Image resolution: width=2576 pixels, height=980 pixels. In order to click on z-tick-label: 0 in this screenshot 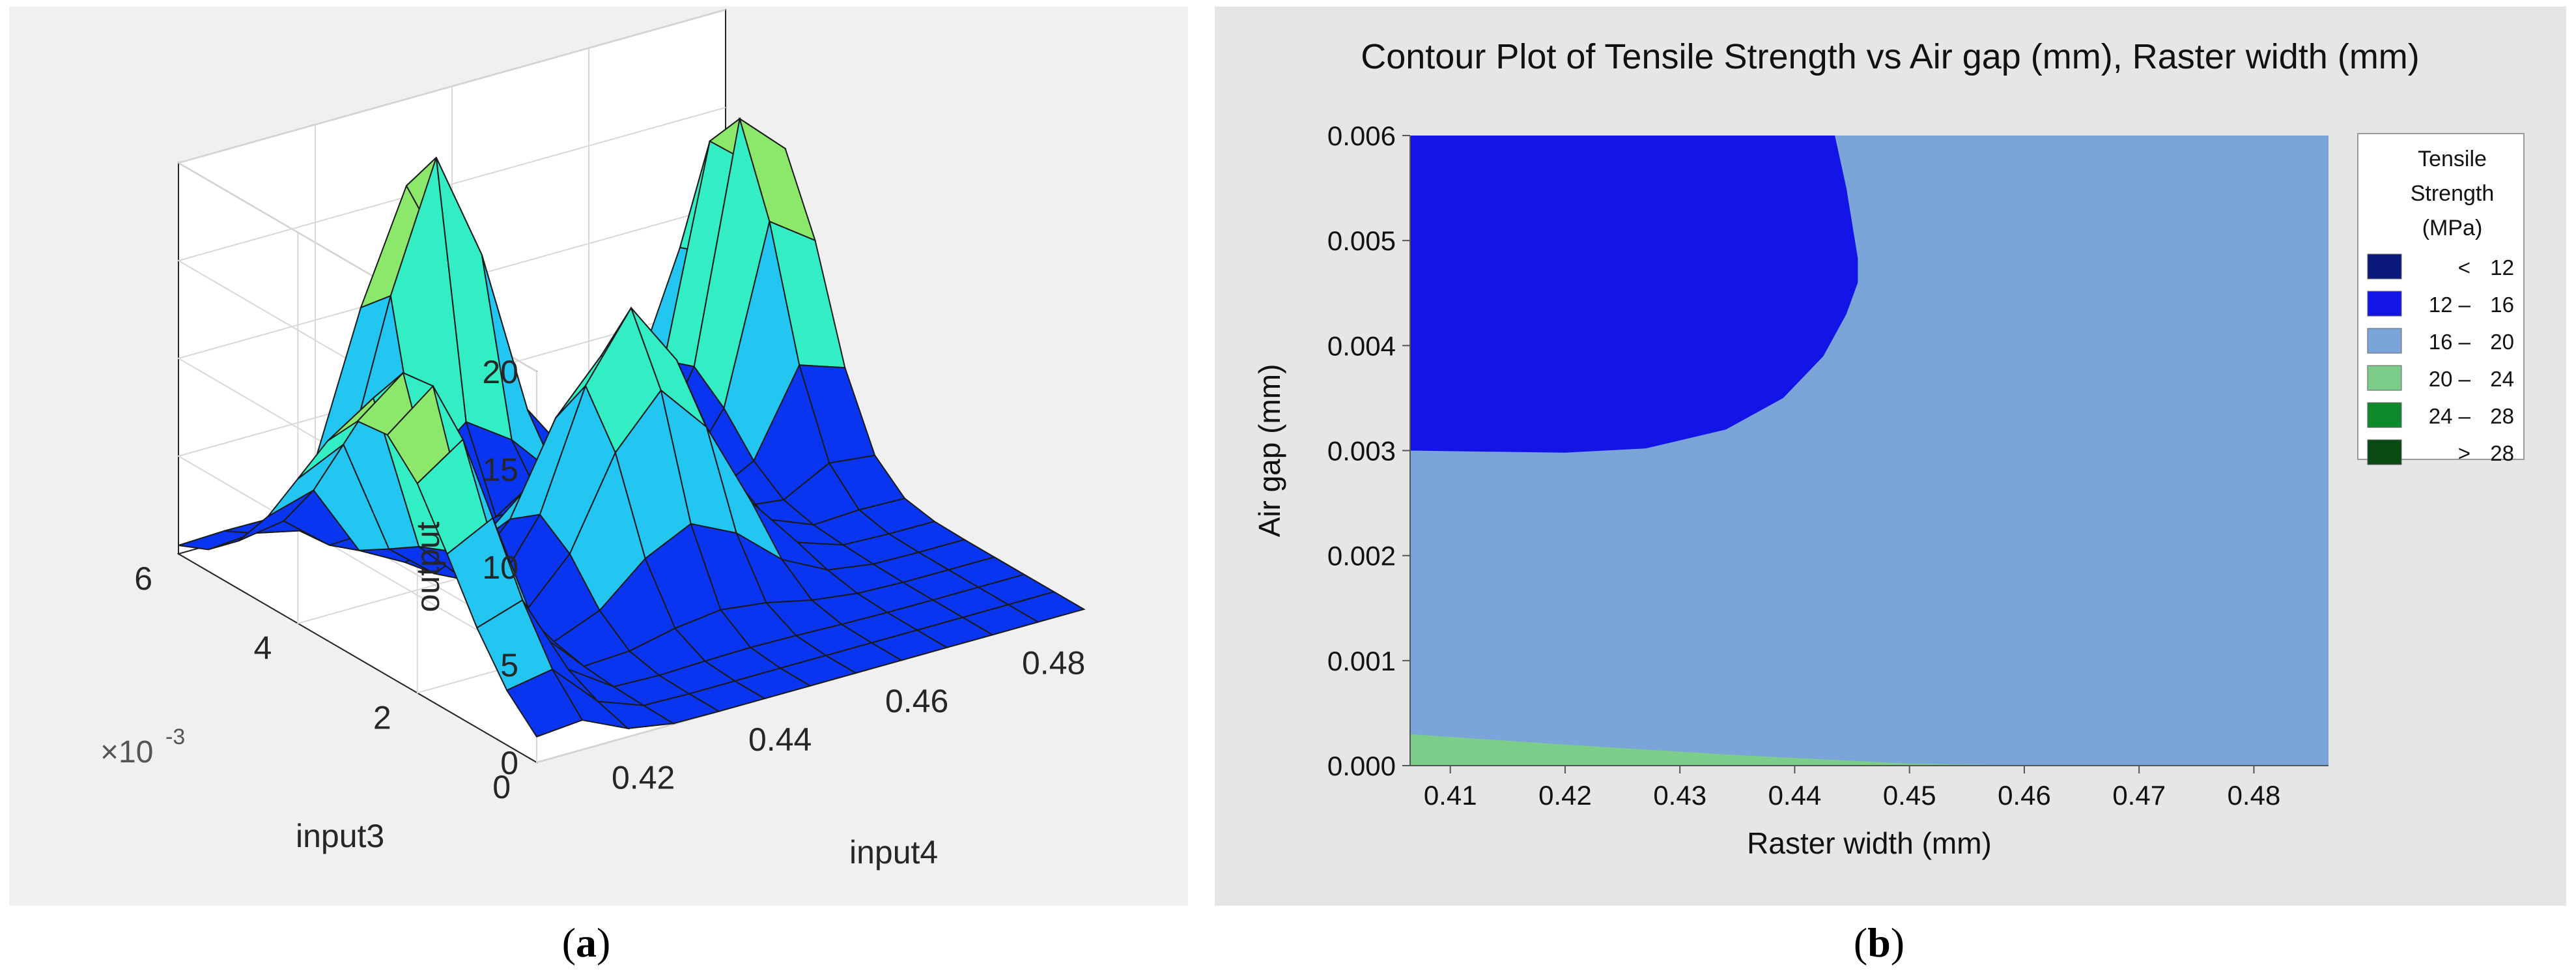, I will do `click(509, 763)`.